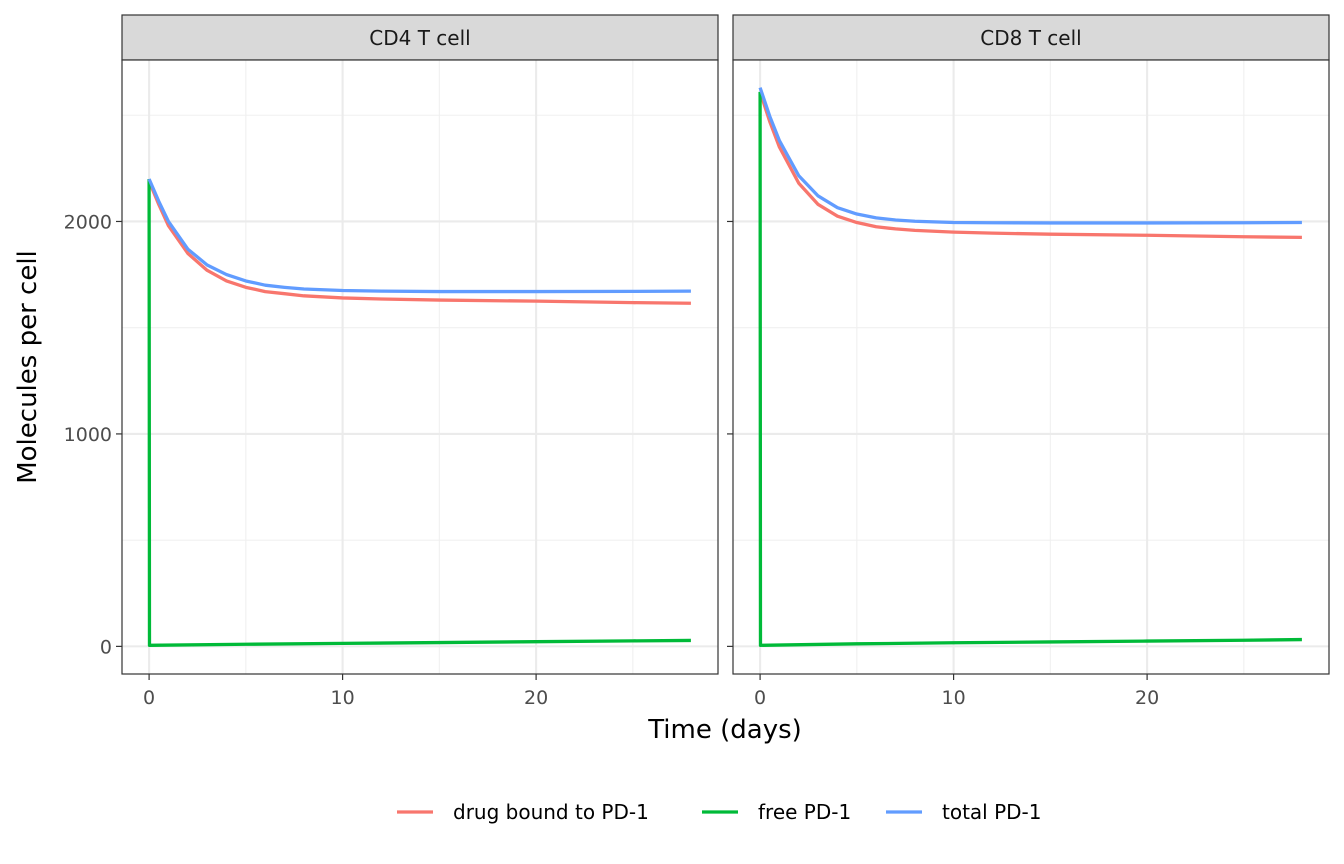 The width and height of the screenshot is (1344, 864). Describe the element at coordinates (88, 222) in the screenshot. I see `y-tick-label: 2000` at that location.